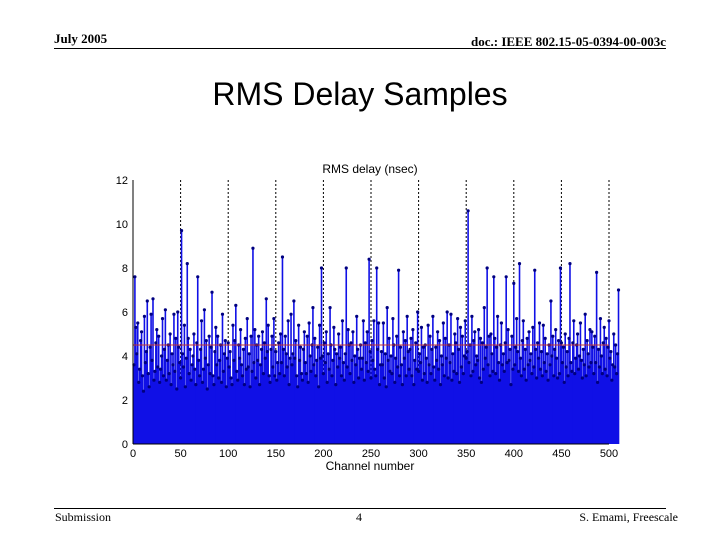 The image size is (720, 540). I want to click on x-tick-label: 400, so click(514, 454).